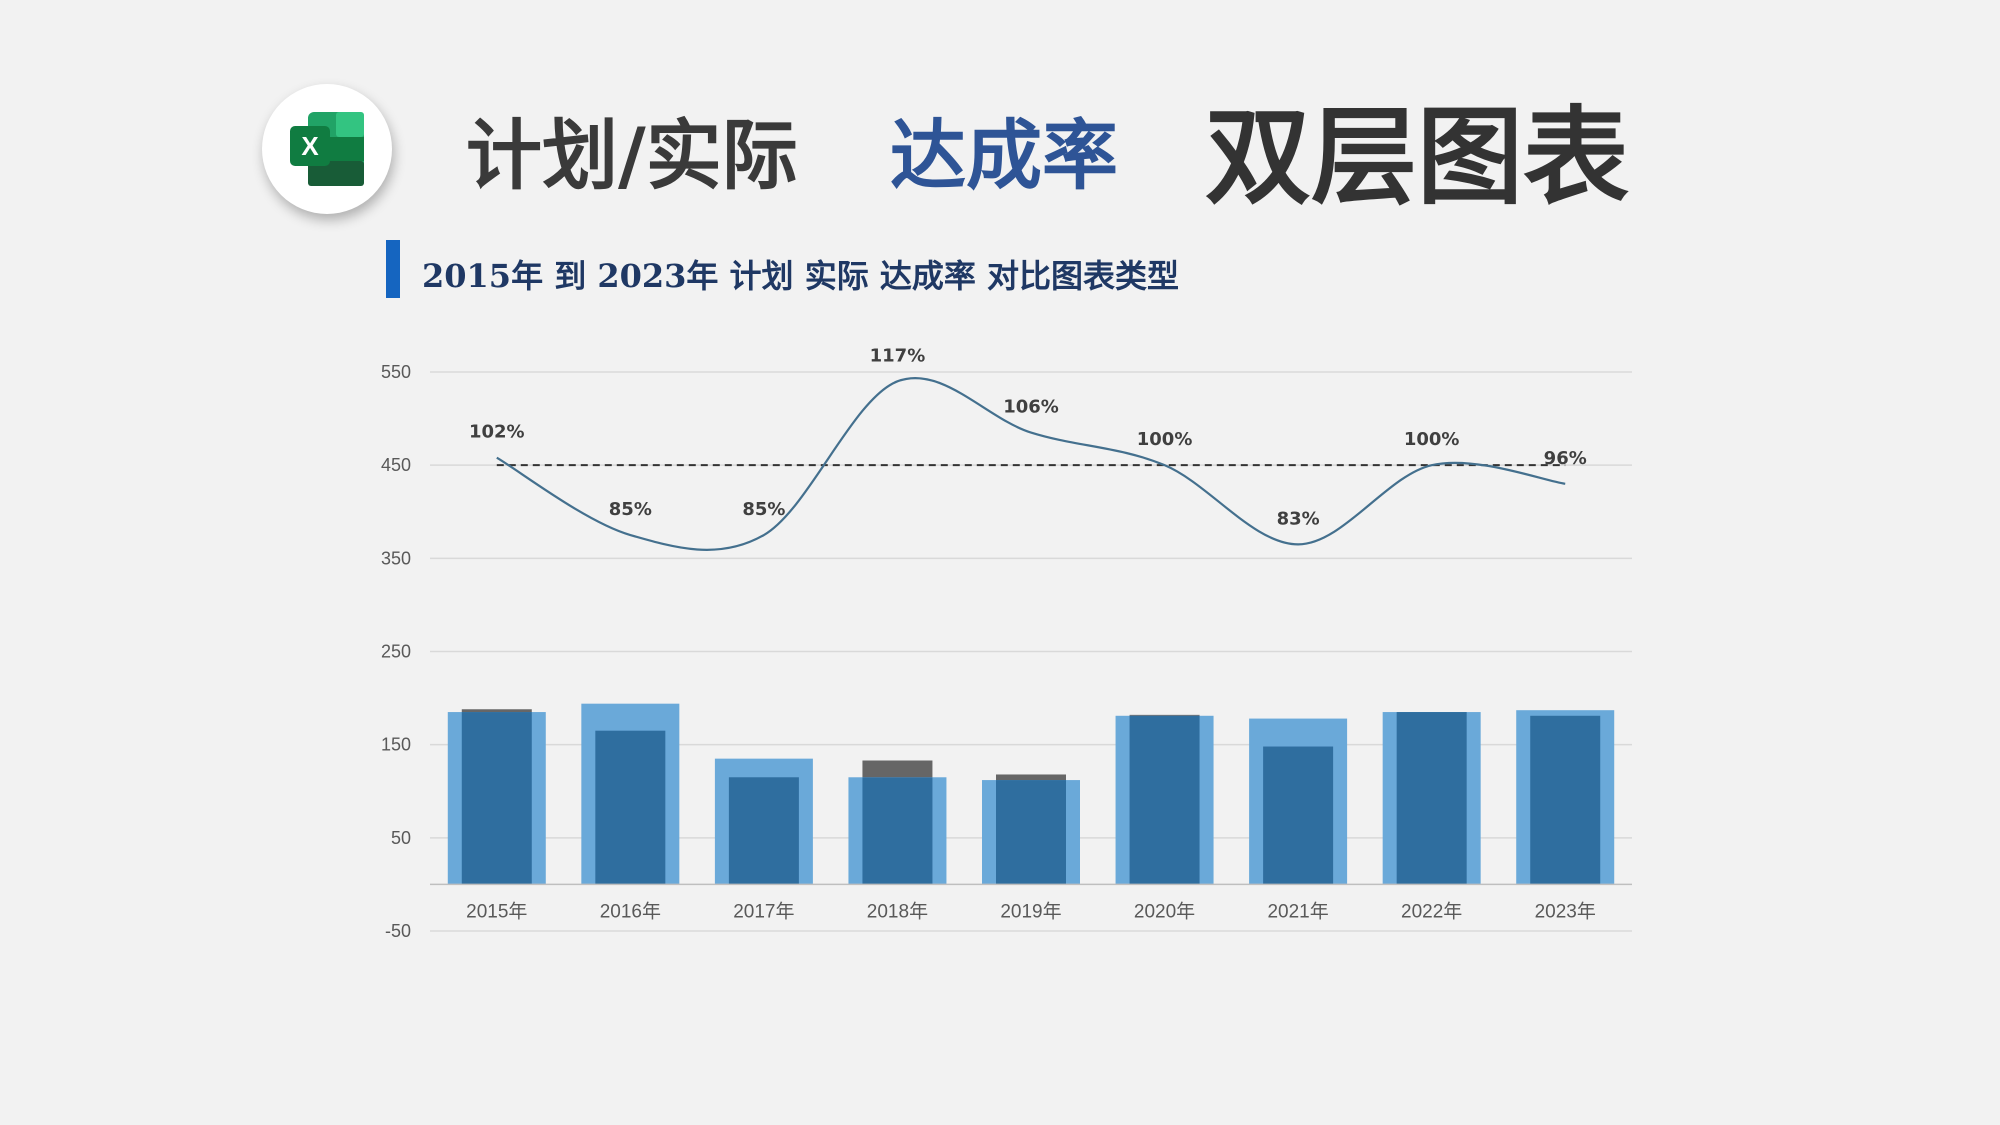  Describe the element at coordinates (1004, 155) in the screenshot. I see `title-achievement-rate: 达成率` at that location.